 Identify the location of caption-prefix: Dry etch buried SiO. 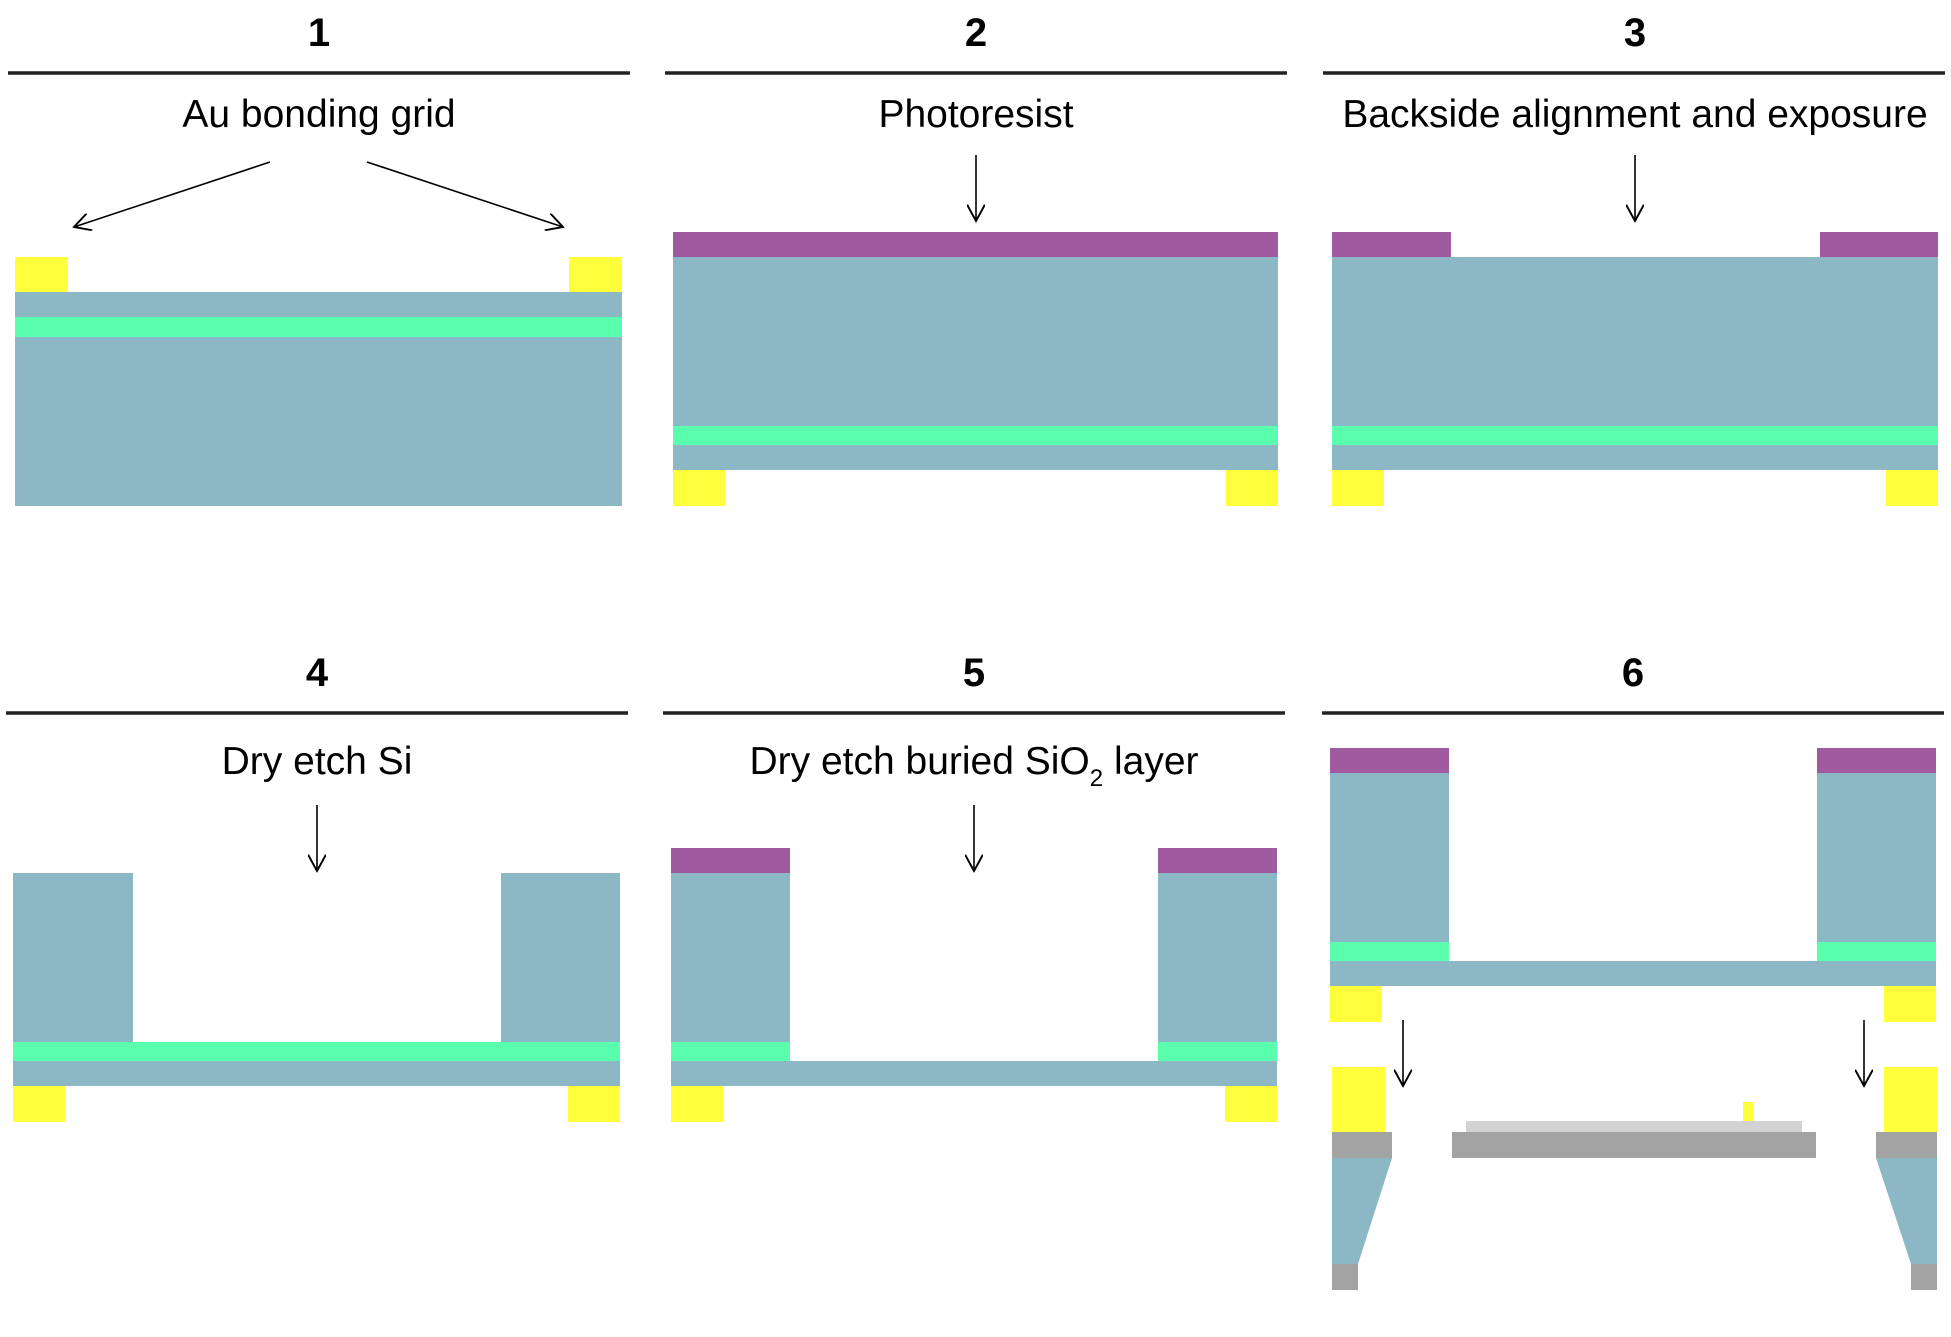
(919, 761).